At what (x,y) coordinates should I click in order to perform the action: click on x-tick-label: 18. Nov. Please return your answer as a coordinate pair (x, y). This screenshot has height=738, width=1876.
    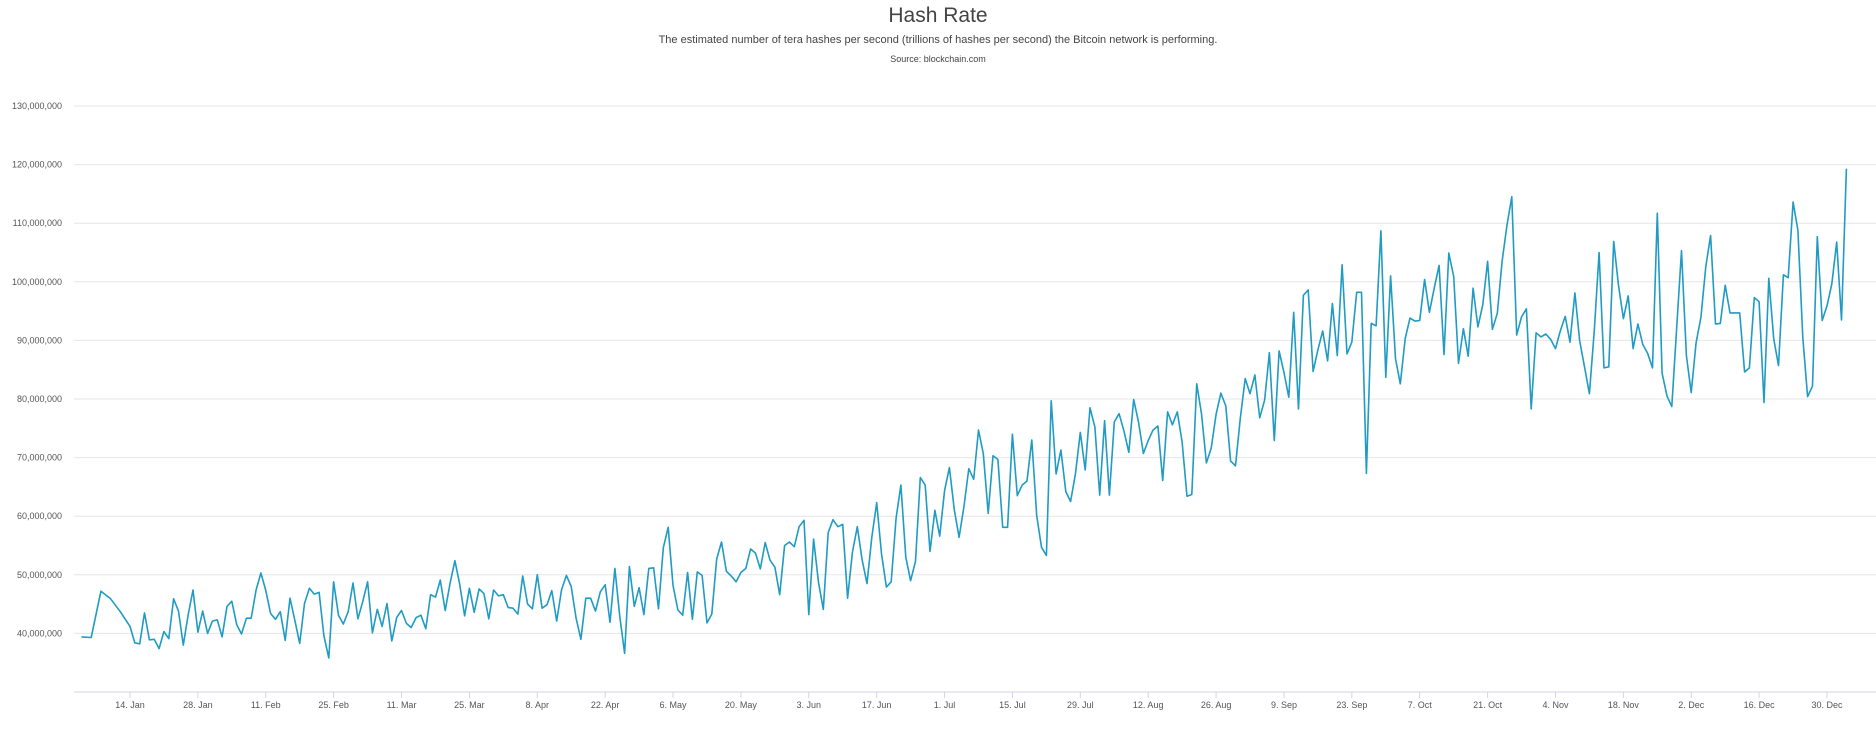
    Looking at the image, I should click on (1624, 705).